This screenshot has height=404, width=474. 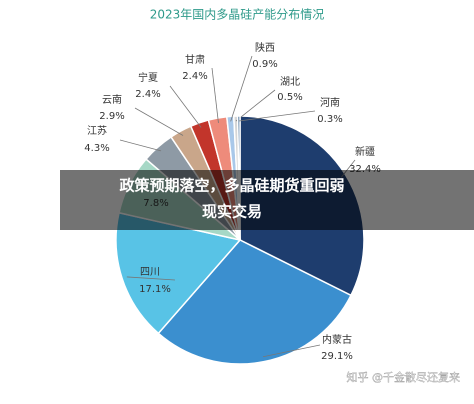 What do you see at coordinates (150, 272) in the screenshot?
I see `slice-label: 四川` at bounding box center [150, 272].